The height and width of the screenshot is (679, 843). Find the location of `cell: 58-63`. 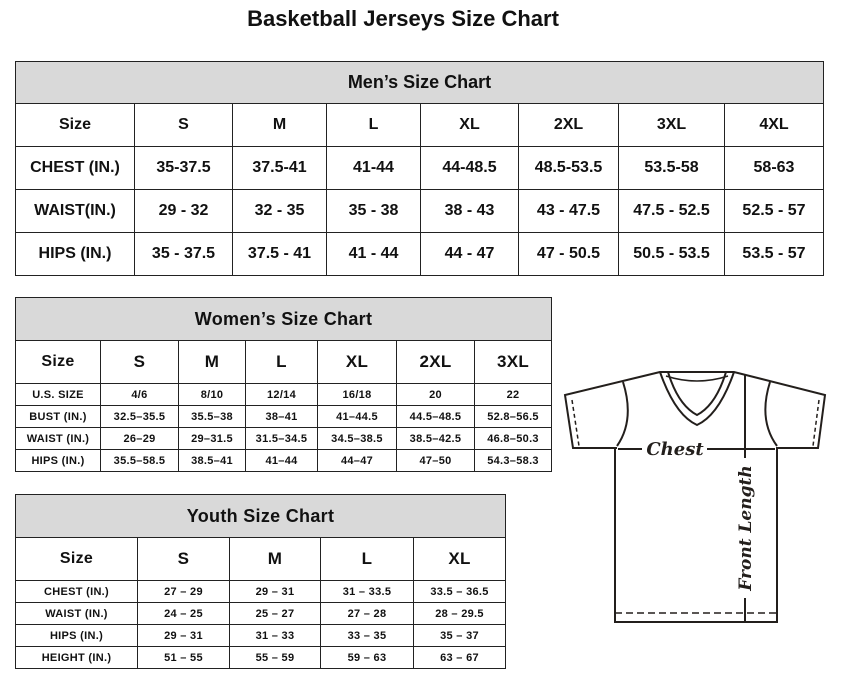

cell: 58-63 is located at coordinates (774, 168).